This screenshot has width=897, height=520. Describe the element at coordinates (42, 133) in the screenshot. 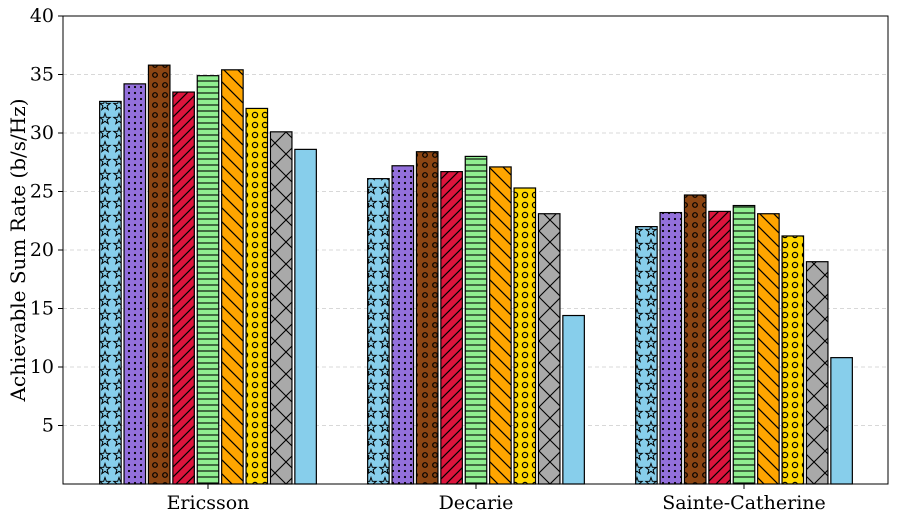

I see `y-tick-label: 30` at that location.